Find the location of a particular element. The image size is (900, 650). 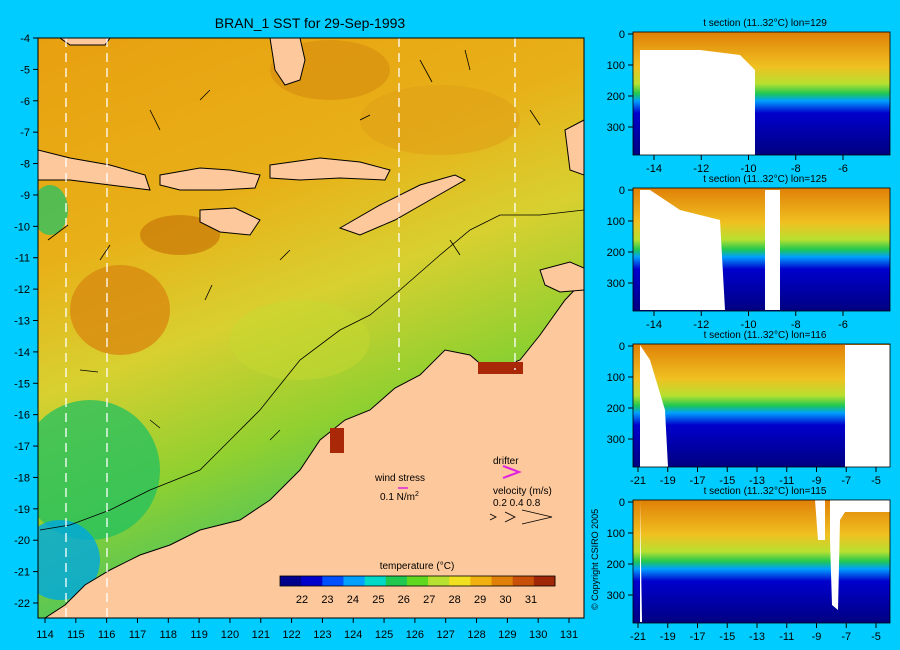

section-title: t section (11..32°C) lon=129 is located at coordinates (765, 23).